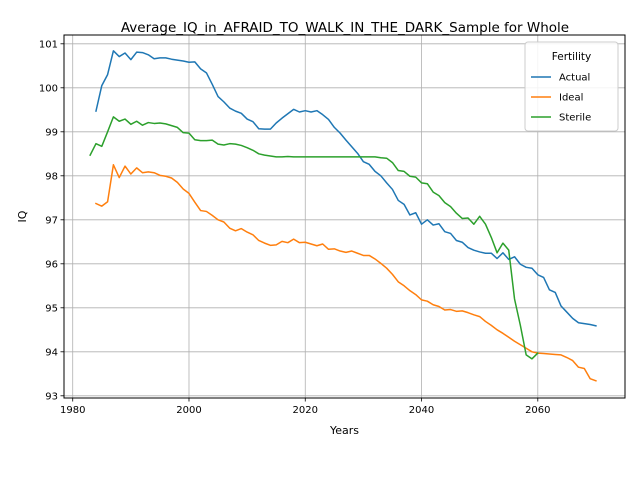  What do you see at coordinates (51, 396) in the screenshot?
I see `y-tick-label: 93` at bounding box center [51, 396].